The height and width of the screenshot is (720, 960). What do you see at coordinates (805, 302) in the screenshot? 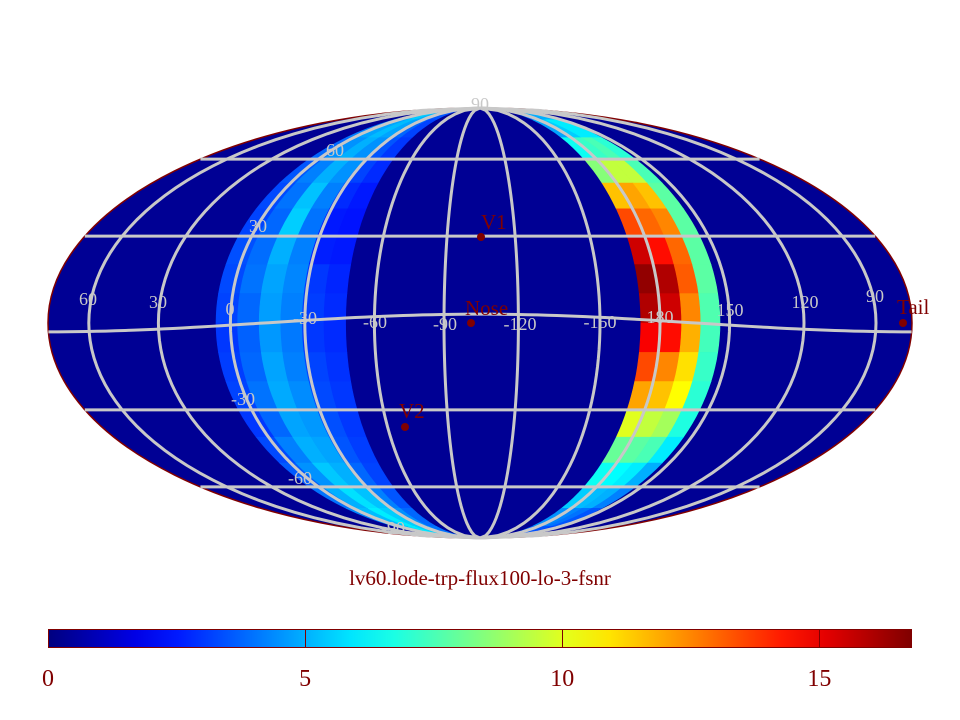
I see `longitude-label: 120` at bounding box center [805, 302].